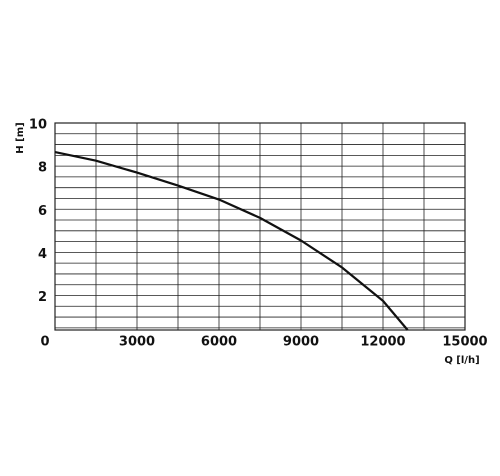 The width and height of the screenshot is (500, 476). I want to click on y-tick-label: 8, so click(42, 168).